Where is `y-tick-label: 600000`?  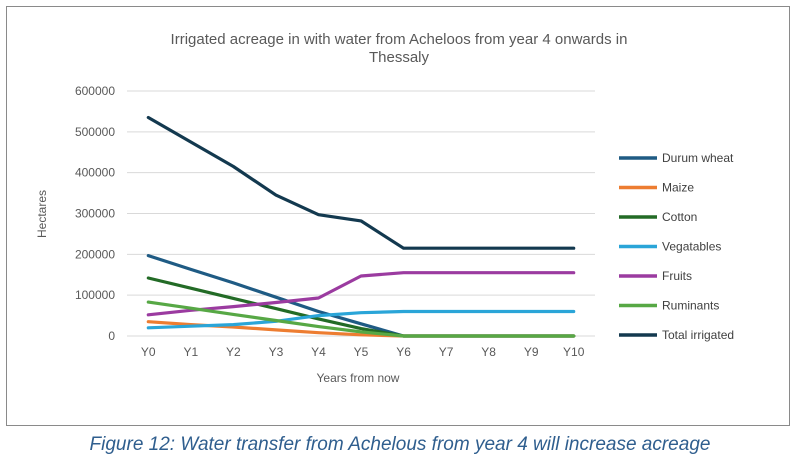
y-tick-label: 600000 is located at coordinates (95, 91).